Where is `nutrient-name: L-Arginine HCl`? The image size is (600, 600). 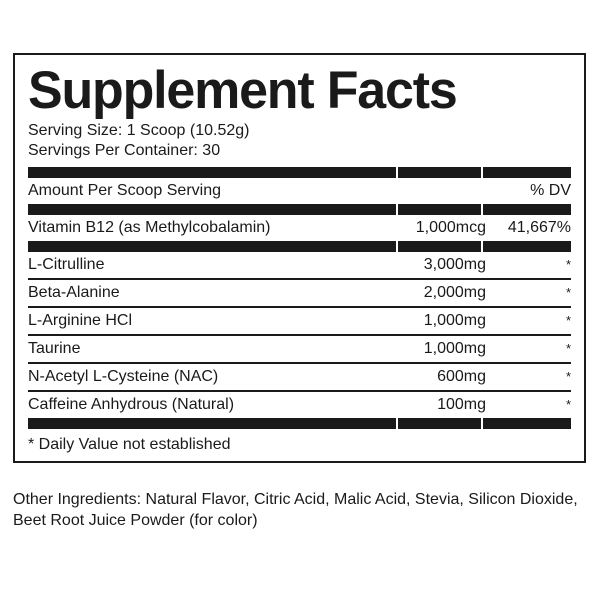 nutrient-name: L-Arginine HCl is located at coordinates (80, 320).